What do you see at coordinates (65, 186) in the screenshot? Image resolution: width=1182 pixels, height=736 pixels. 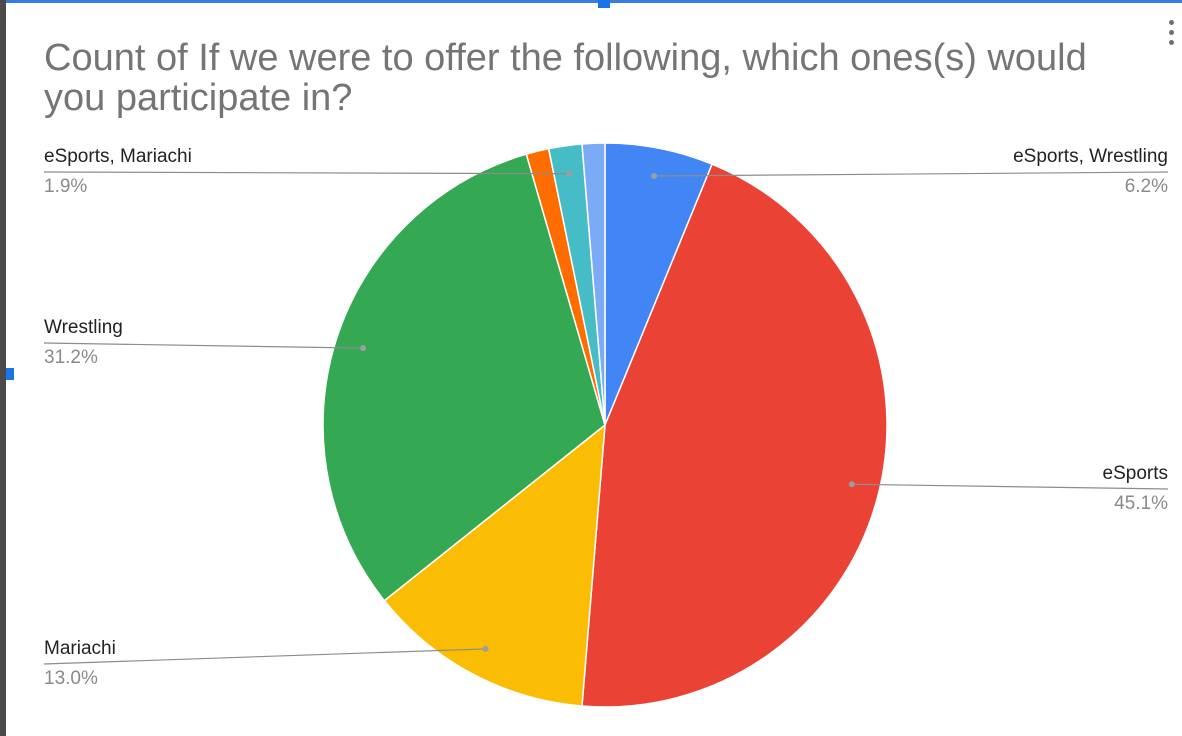 I see `slice-percent-esports-mariachi: 1.9%` at bounding box center [65, 186].